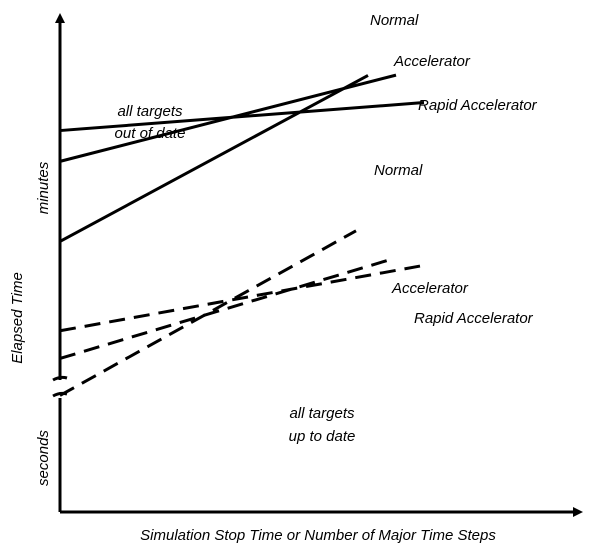 The height and width of the screenshot is (550, 602). Describe the element at coordinates (430, 288) in the screenshot. I see `series-label-accelerator-dashed: Accelerator` at that location.